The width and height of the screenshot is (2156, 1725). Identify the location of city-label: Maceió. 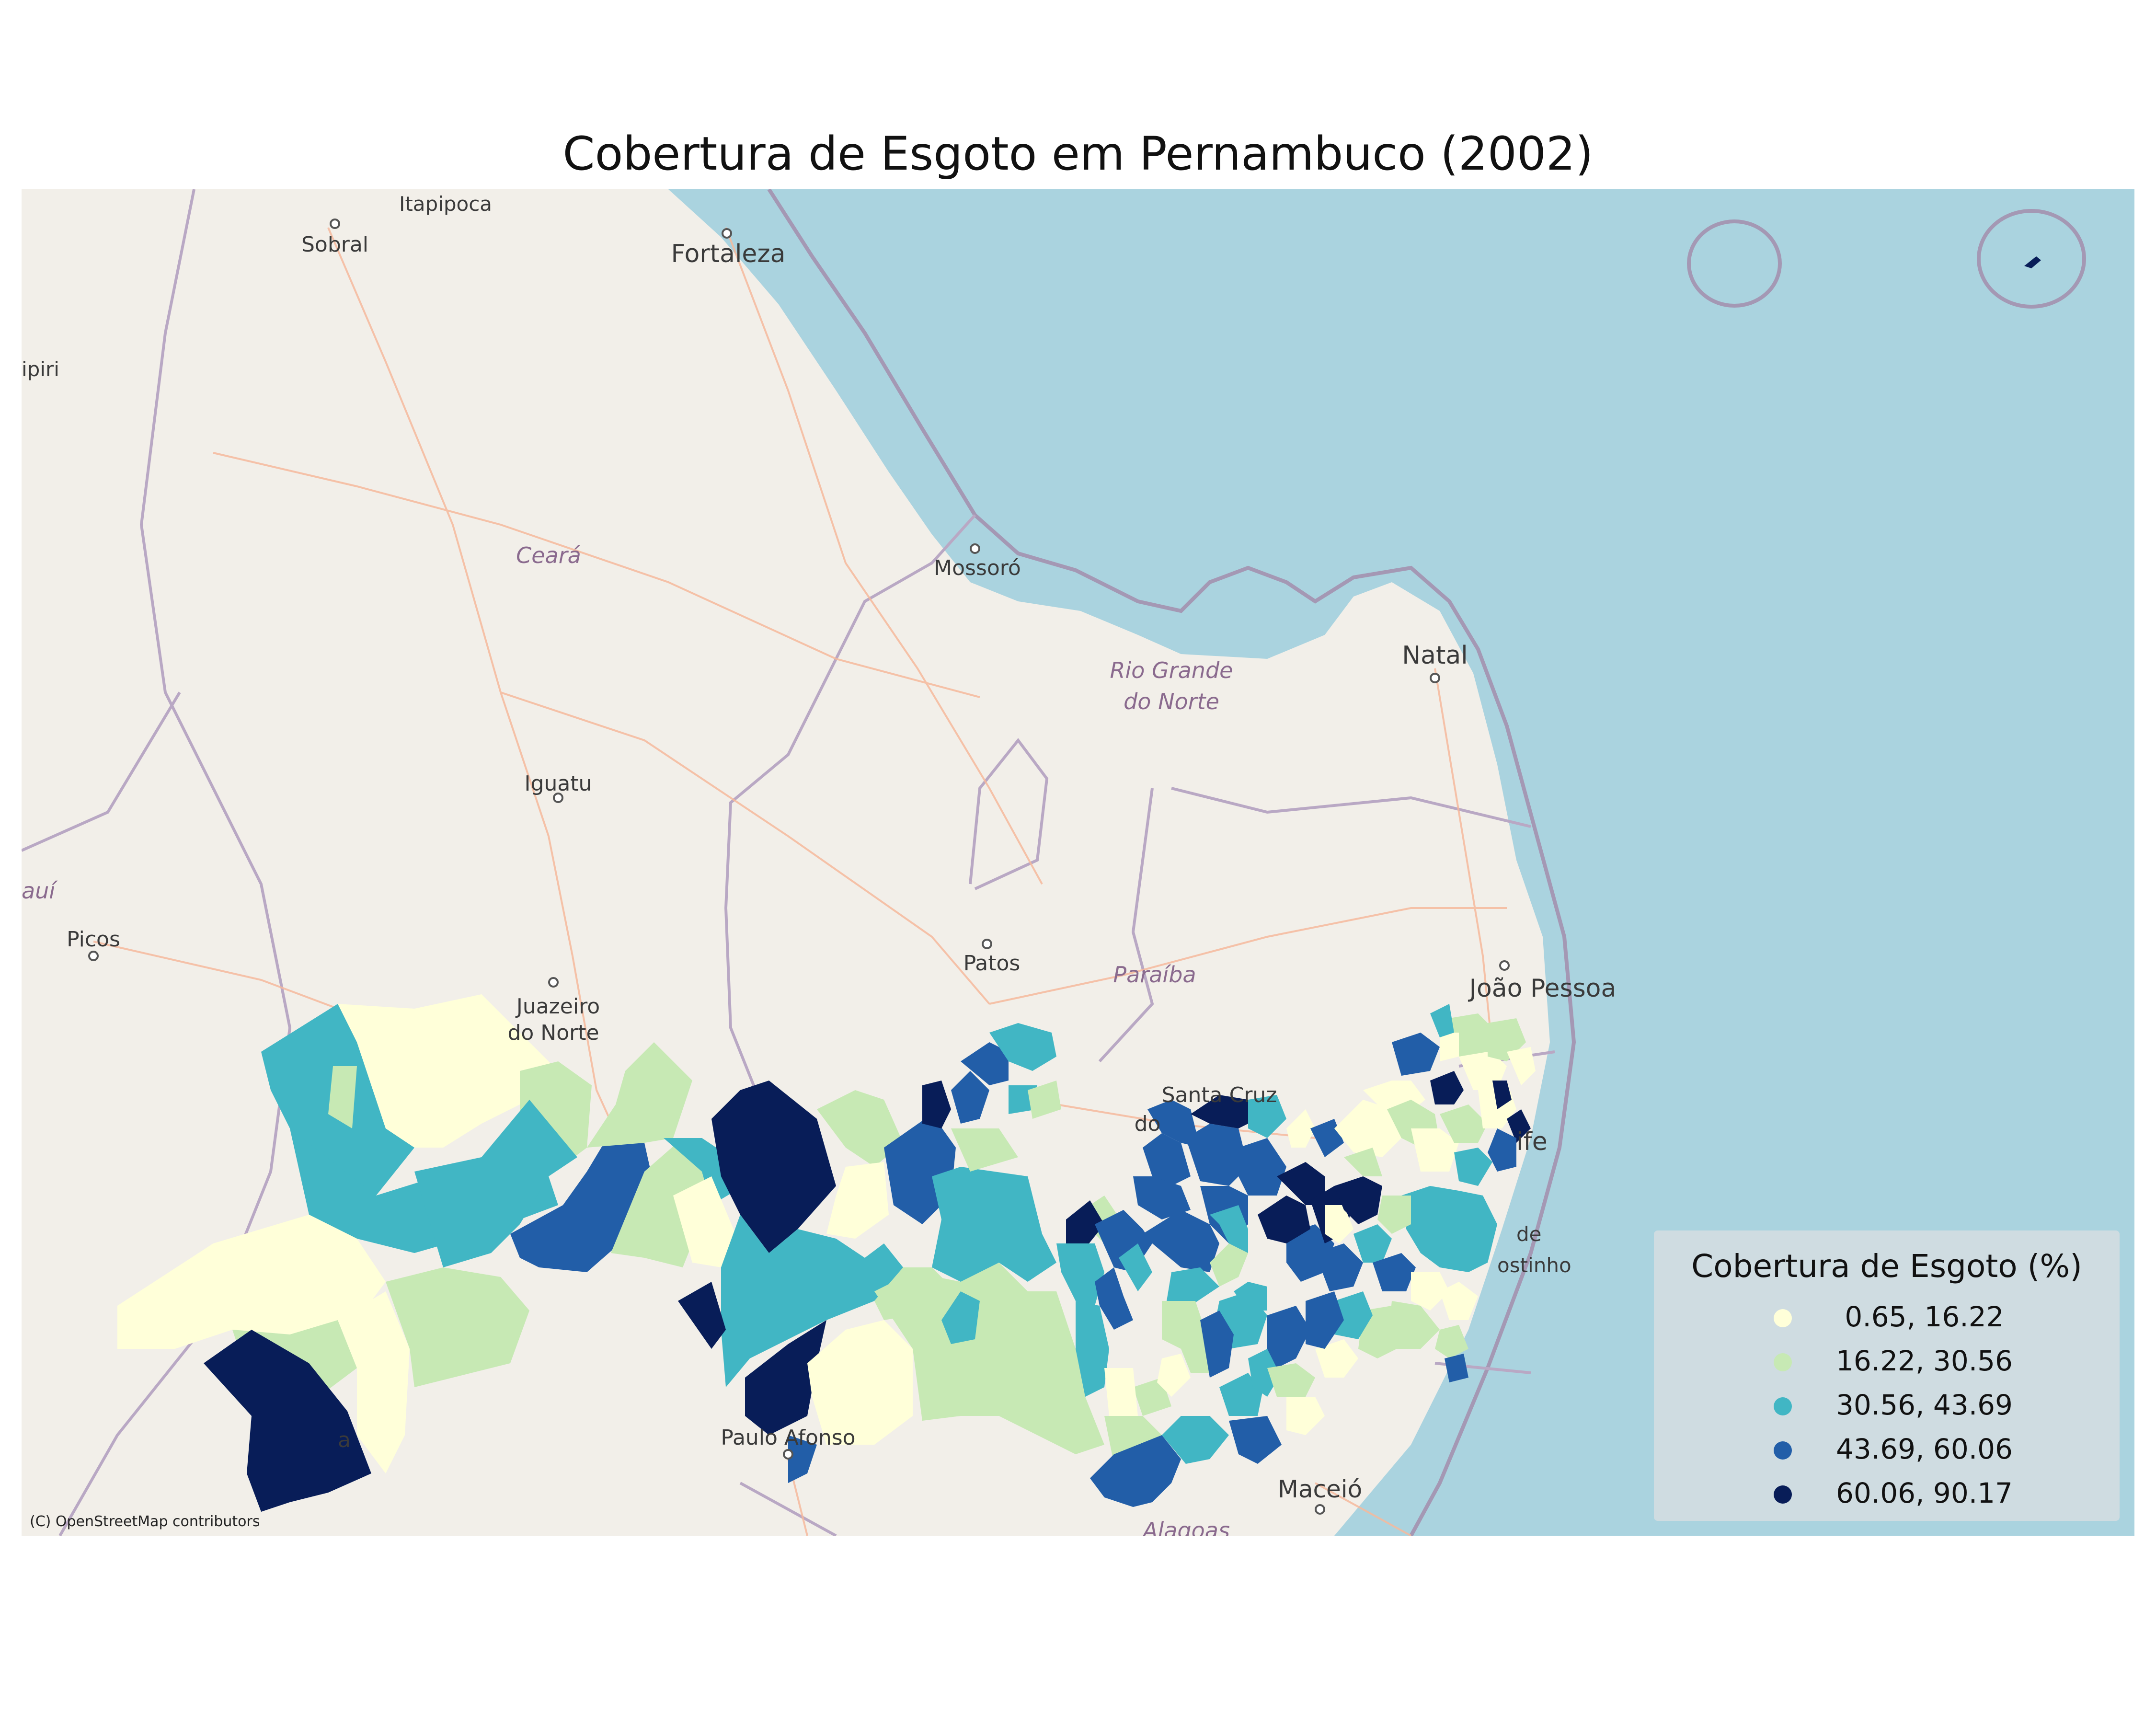
(1320, 1489).